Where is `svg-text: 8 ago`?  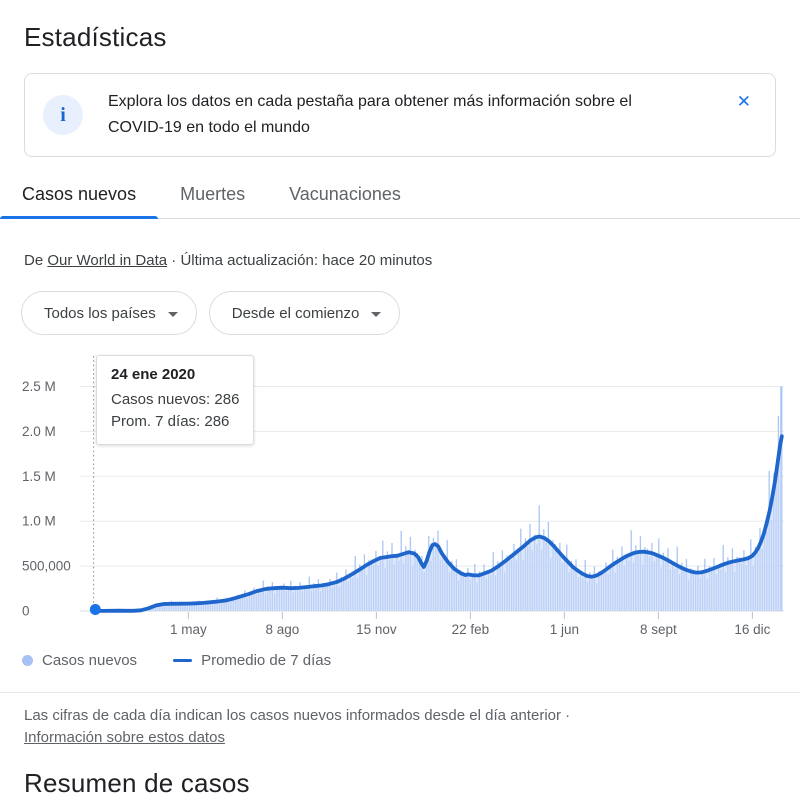
svg-text: 8 ago is located at coordinates (282, 629).